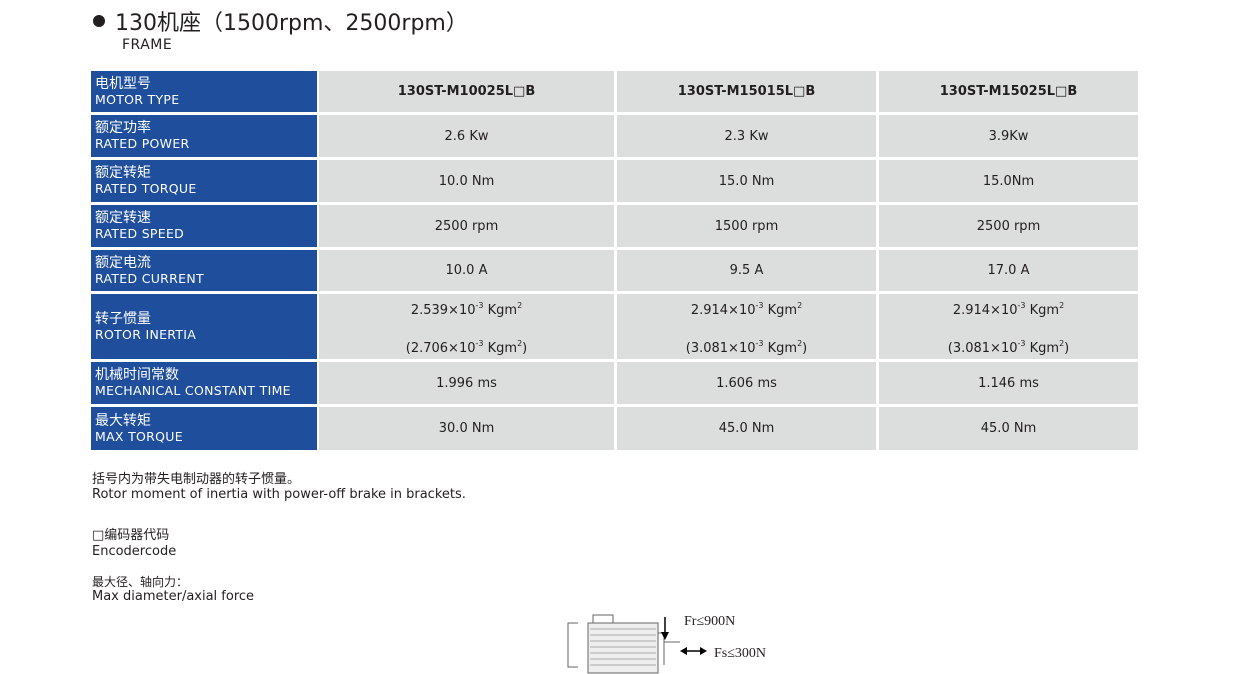 The height and width of the screenshot is (674, 1235). Describe the element at coordinates (204, 428) in the screenshot. I see `row-label: 最大转矩 MAX TORQUE` at that location.